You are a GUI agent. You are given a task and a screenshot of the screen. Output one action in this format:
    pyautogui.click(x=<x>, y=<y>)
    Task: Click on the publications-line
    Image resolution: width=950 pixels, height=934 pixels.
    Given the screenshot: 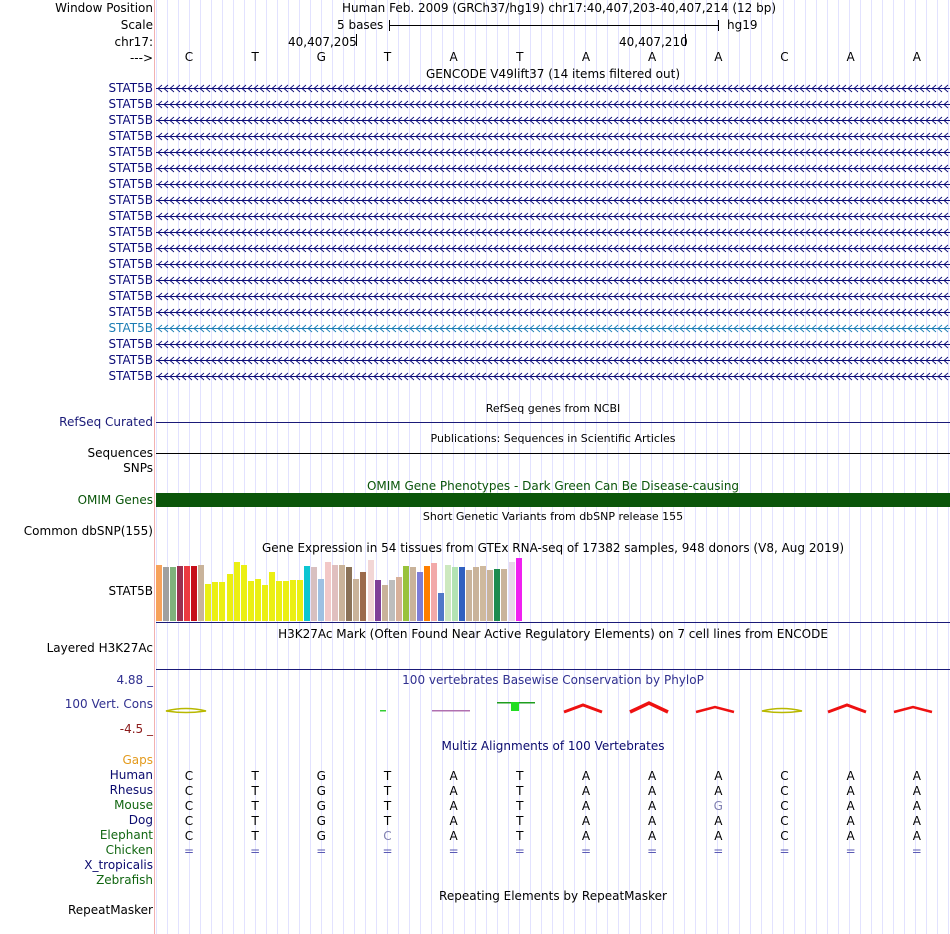 What is the action you would take?
    pyautogui.click(x=553, y=453)
    